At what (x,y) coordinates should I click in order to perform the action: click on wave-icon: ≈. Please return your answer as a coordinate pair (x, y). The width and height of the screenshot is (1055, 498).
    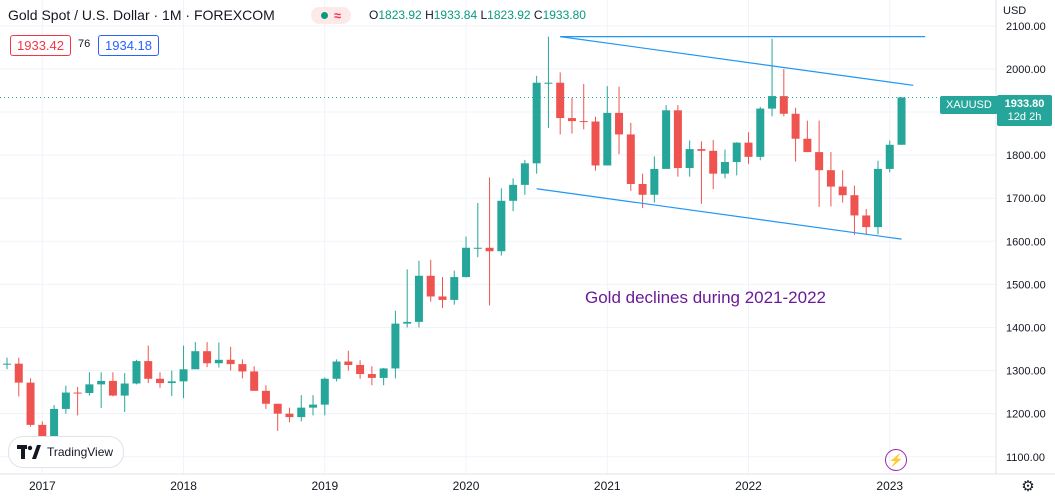
    Looking at the image, I should click on (337, 15).